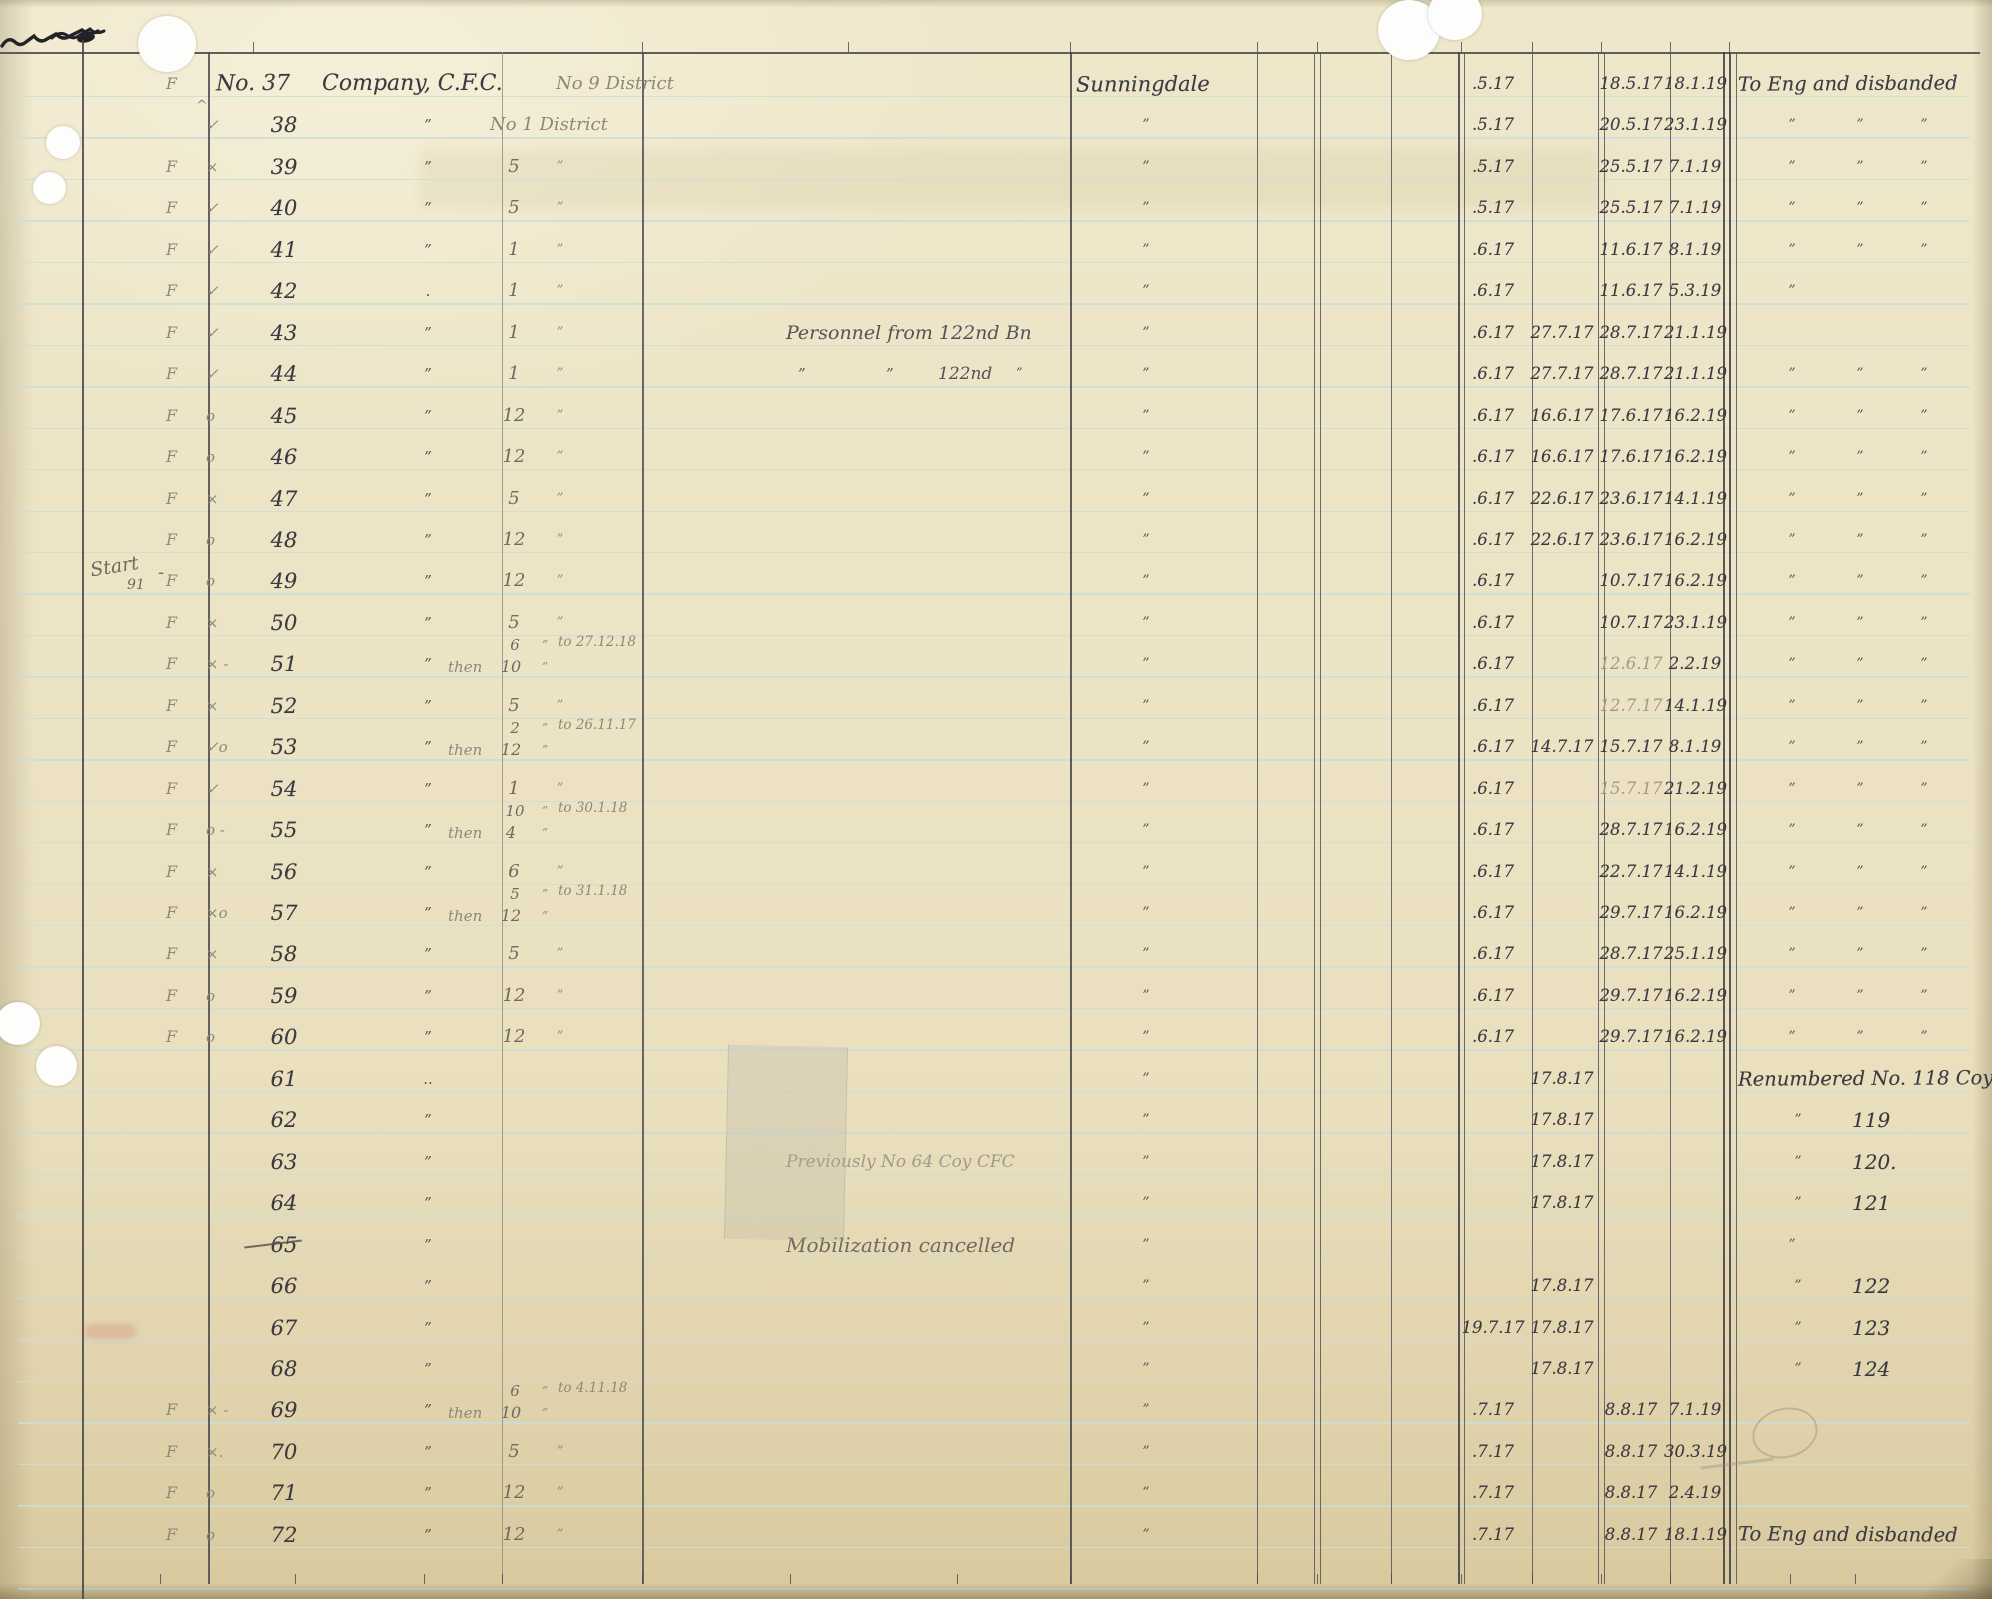 Image resolution: width=1992 pixels, height=1599 pixels. I want to click on remark: Renumbered No. 118 Coy, so click(1864, 1078).